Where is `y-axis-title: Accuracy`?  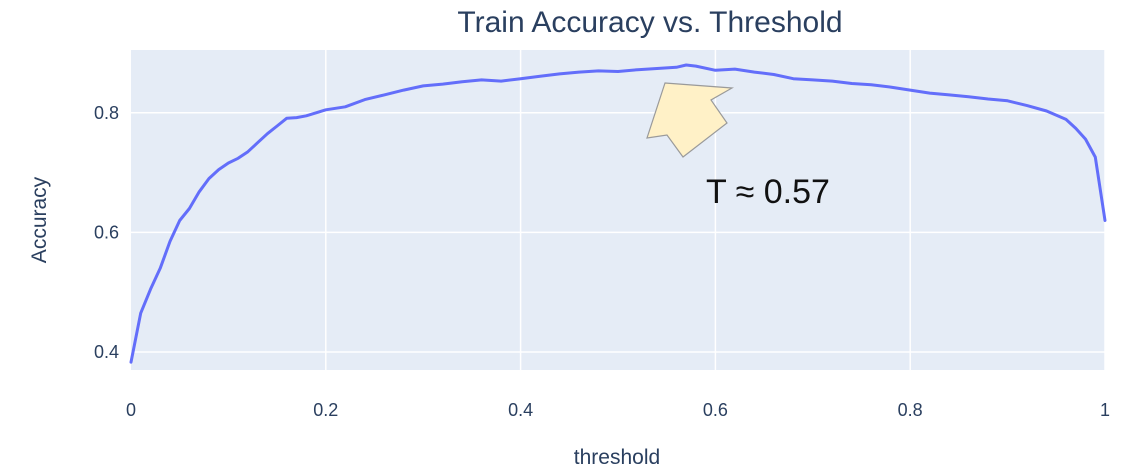 y-axis-title: Accuracy is located at coordinates (39, 219).